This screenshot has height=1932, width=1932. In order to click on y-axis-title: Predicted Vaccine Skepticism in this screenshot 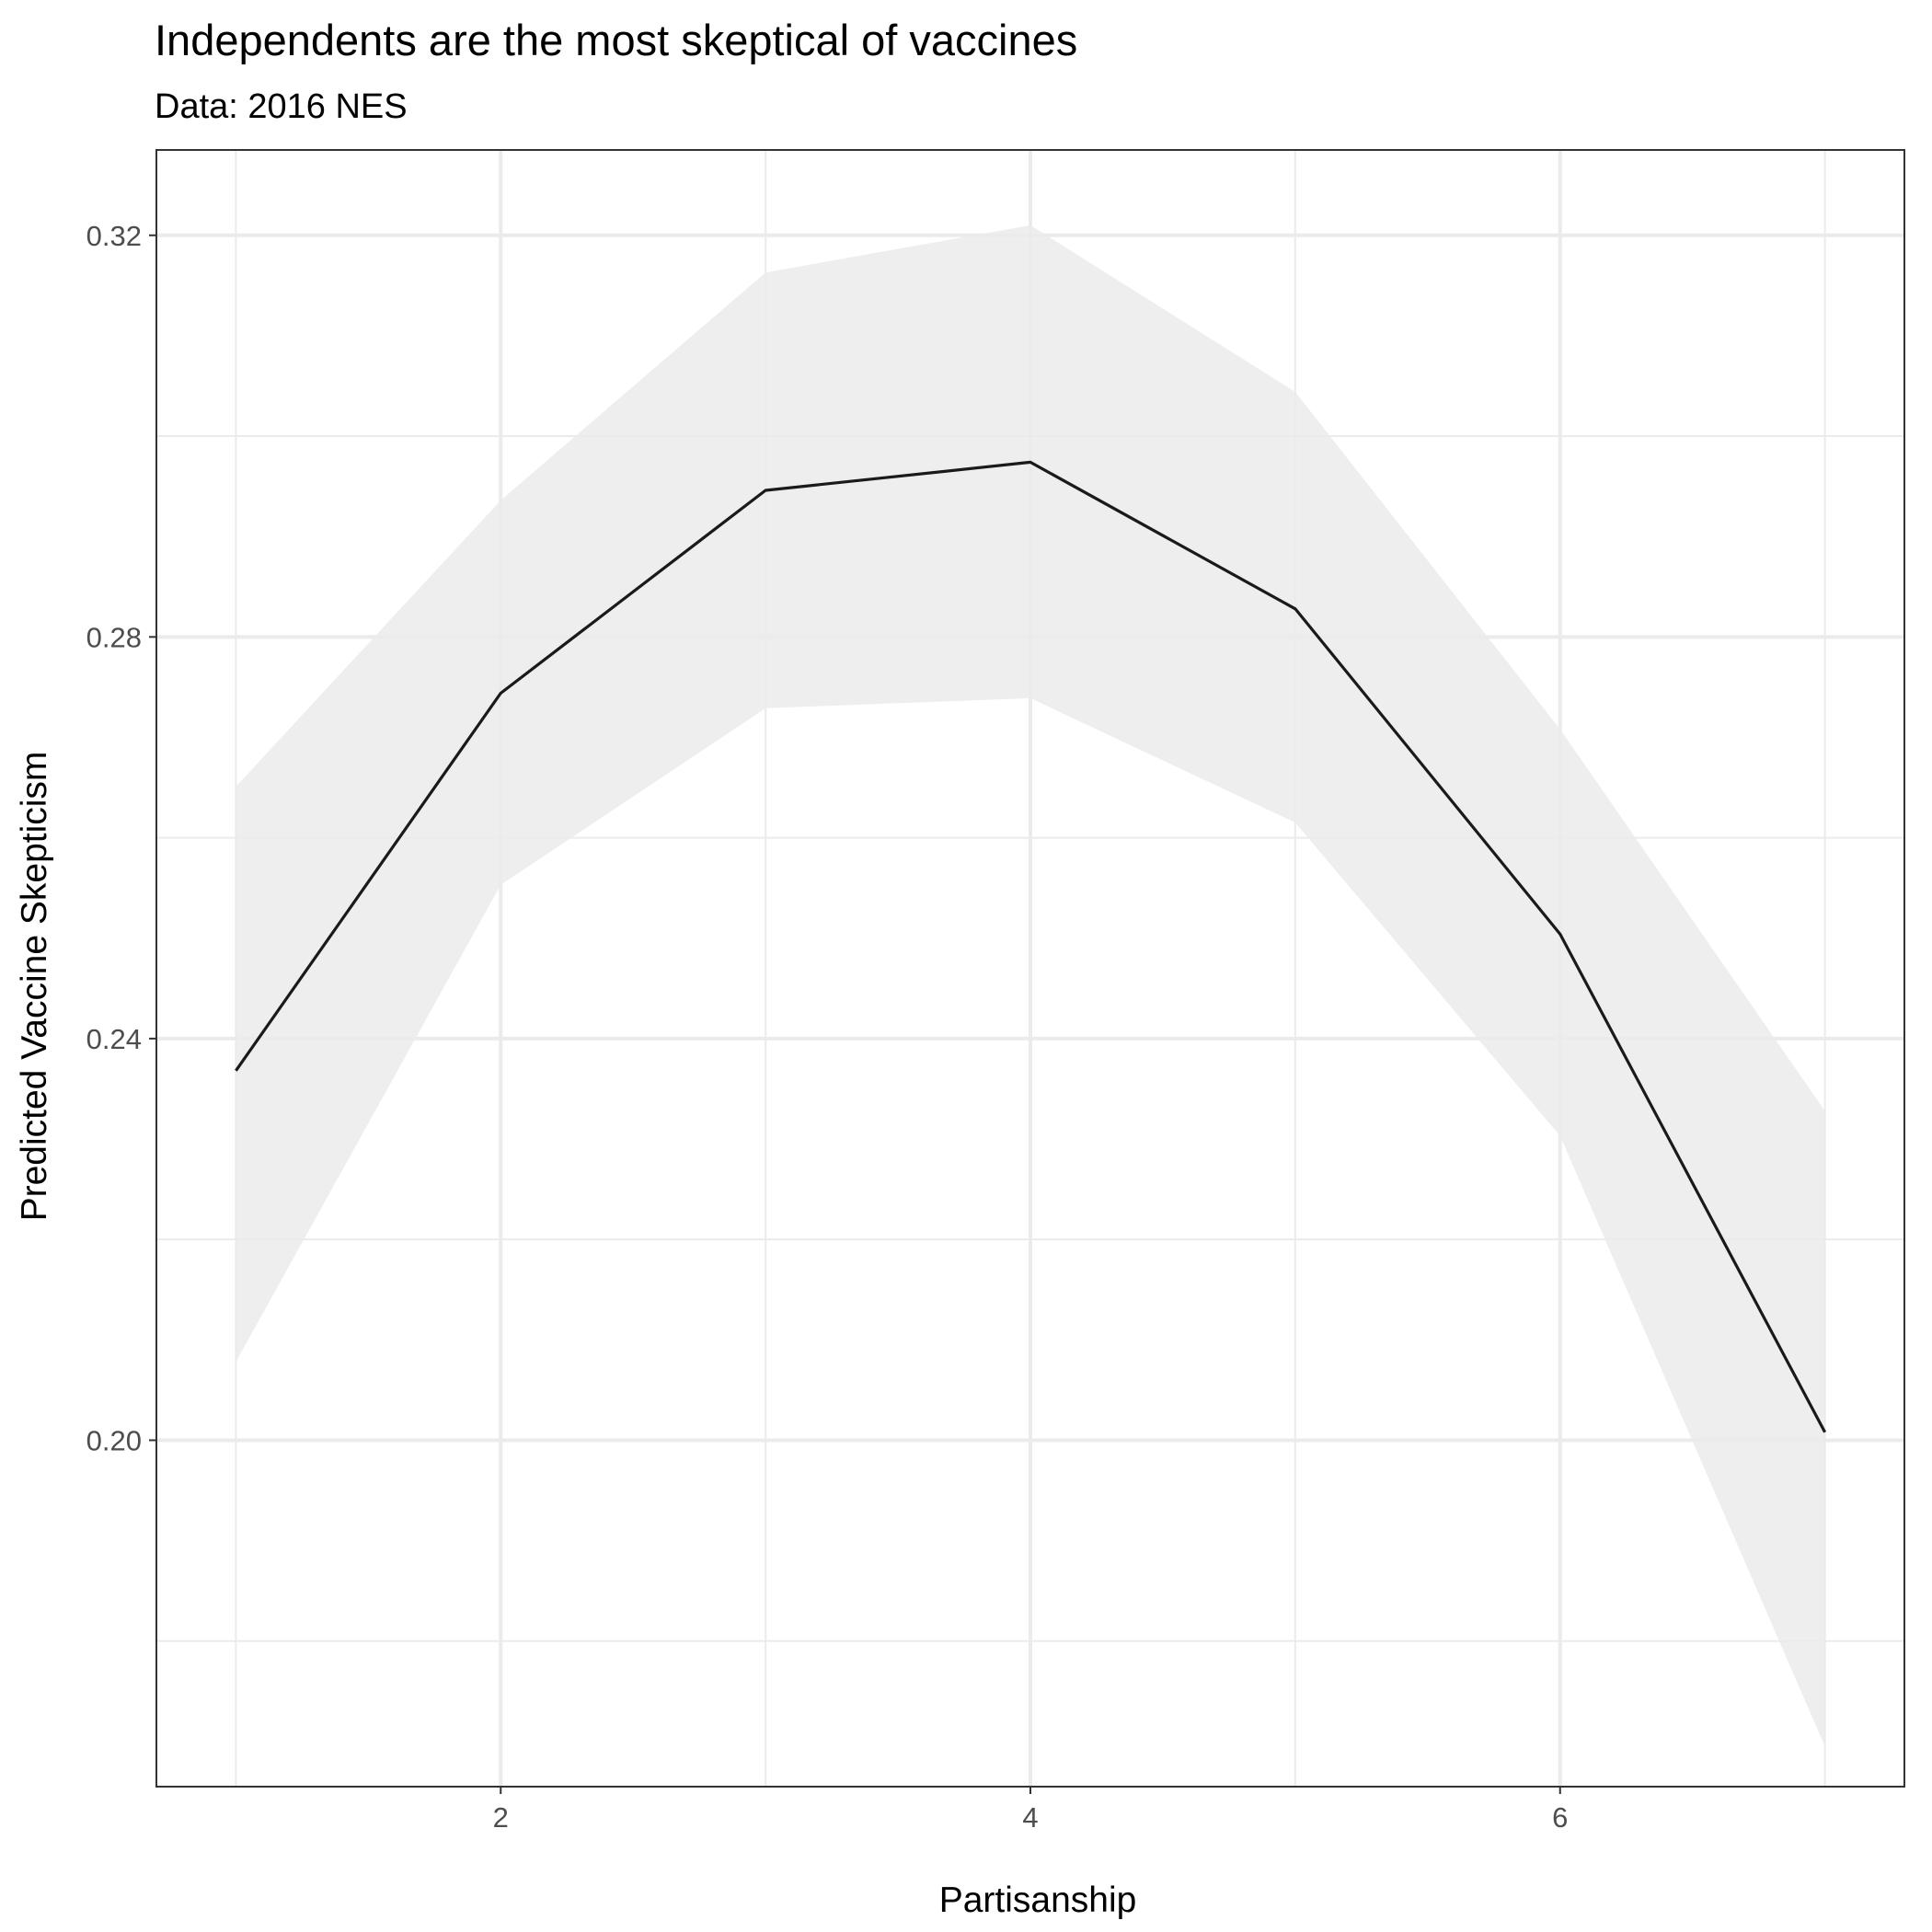, I will do `click(34, 987)`.